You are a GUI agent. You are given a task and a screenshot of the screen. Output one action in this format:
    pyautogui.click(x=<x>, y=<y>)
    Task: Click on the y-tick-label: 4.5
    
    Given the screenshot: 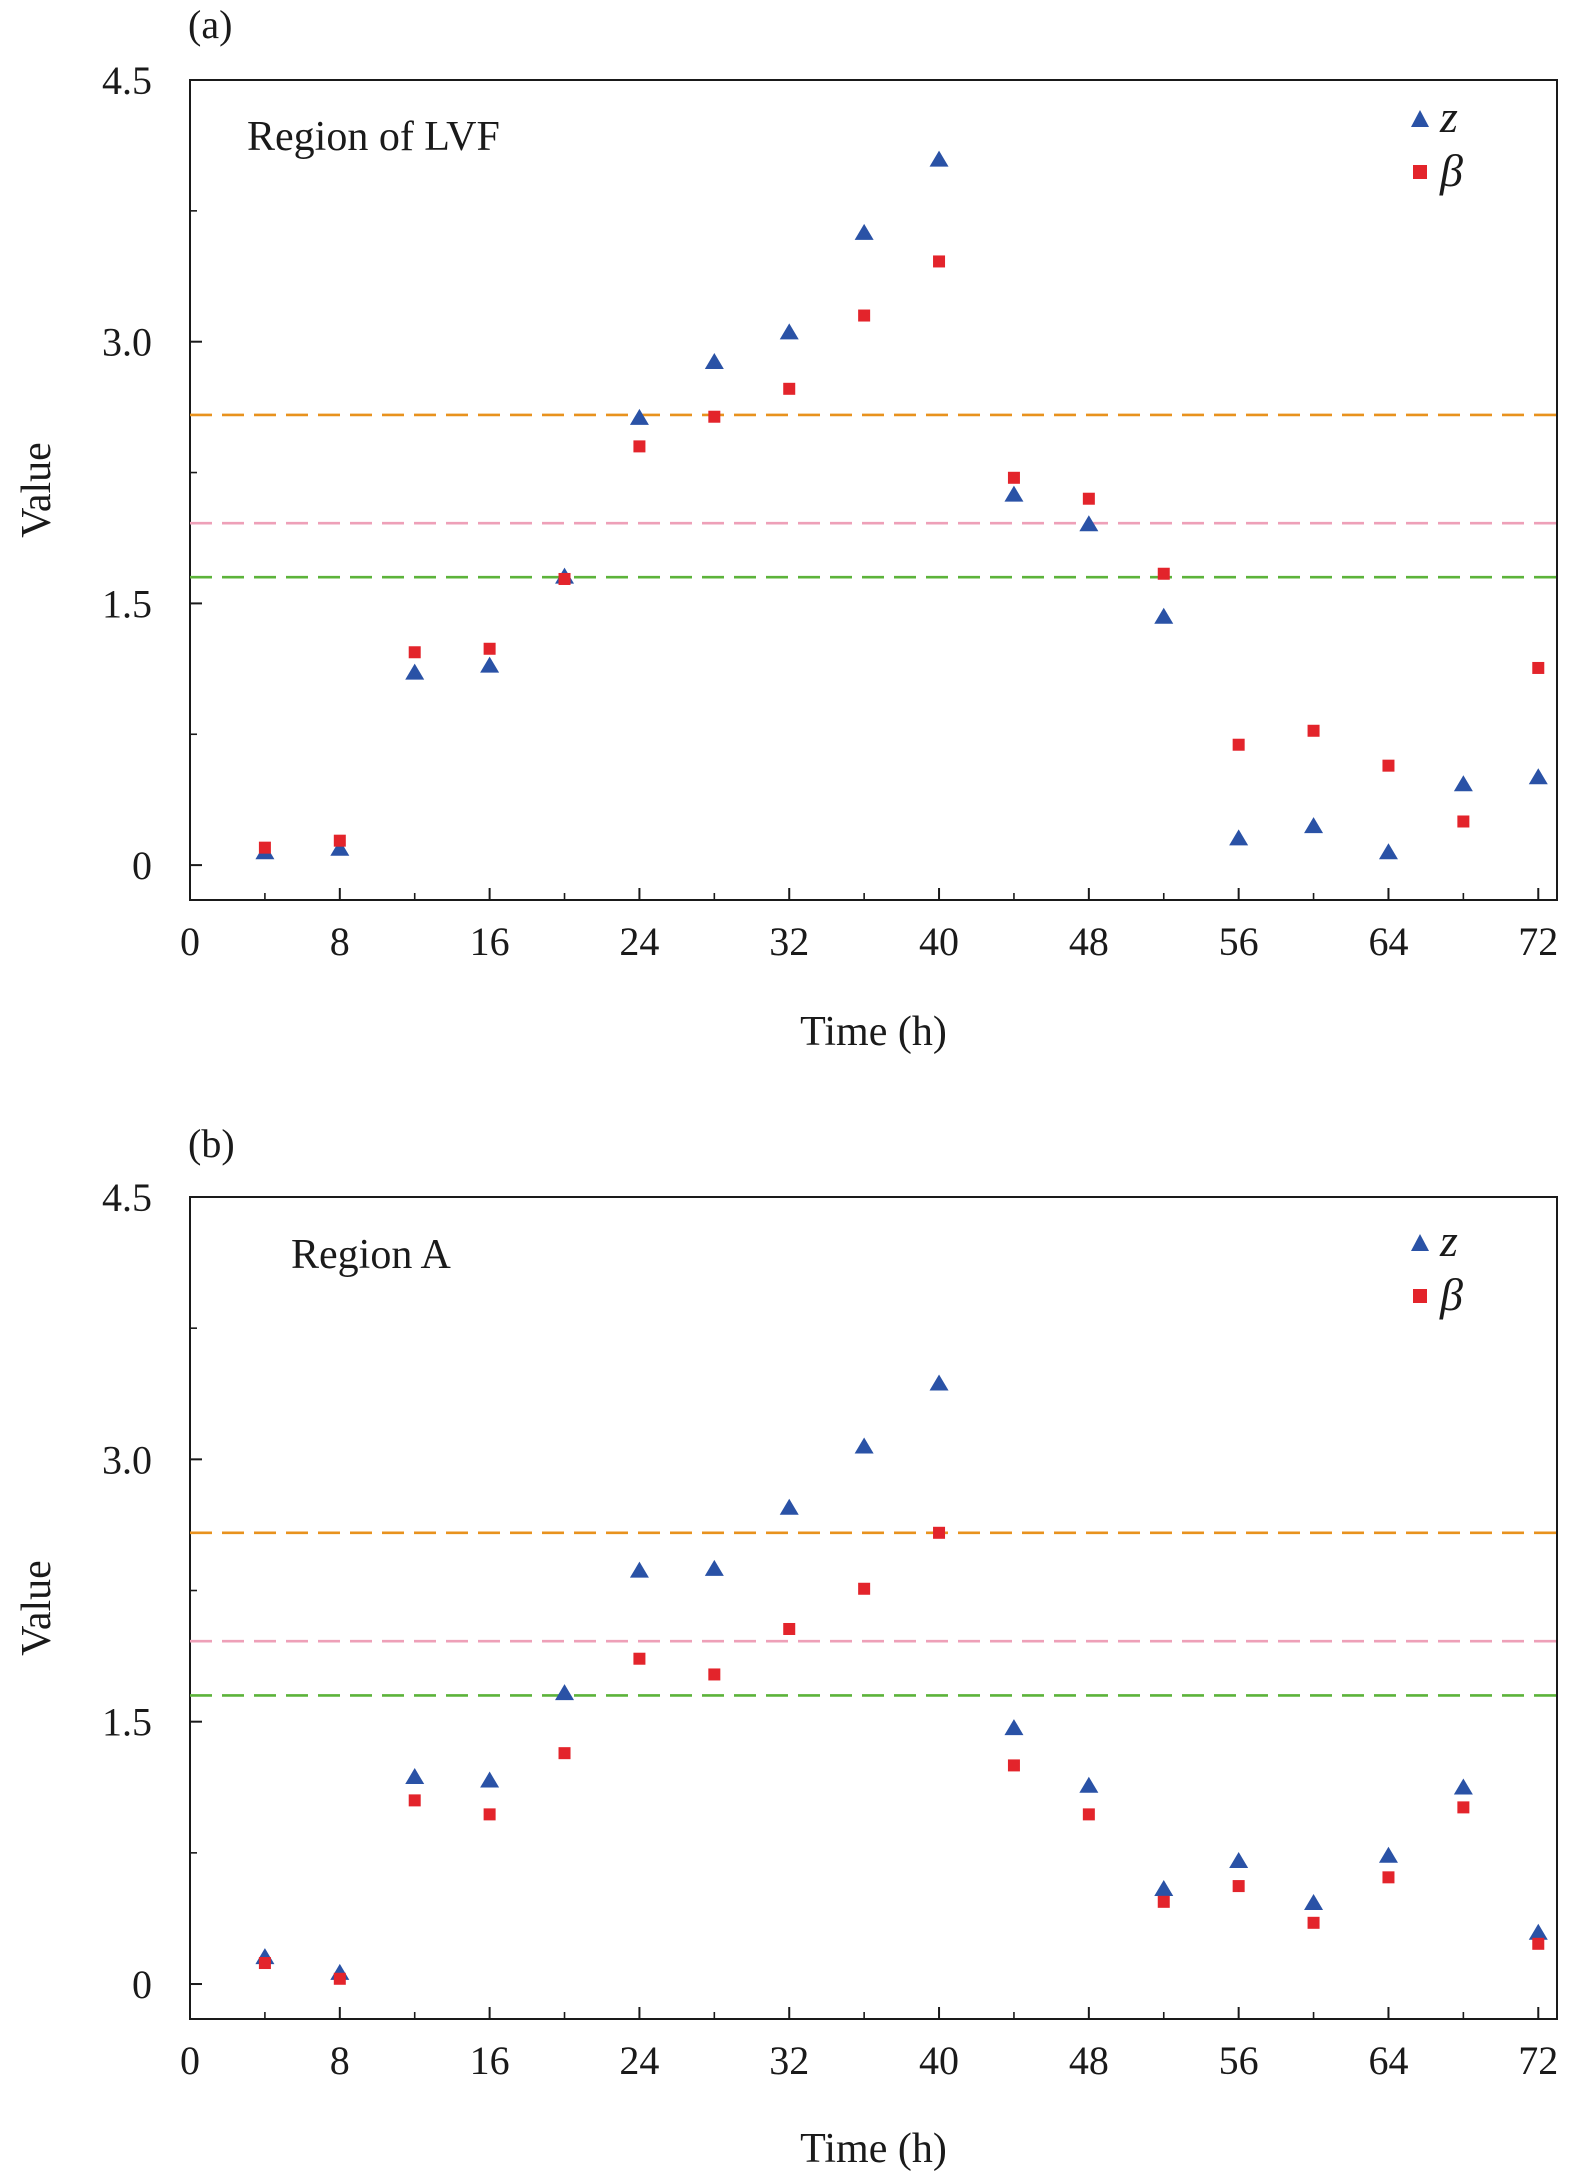 What is the action you would take?
    pyautogui.click(x=127, y=80)
    